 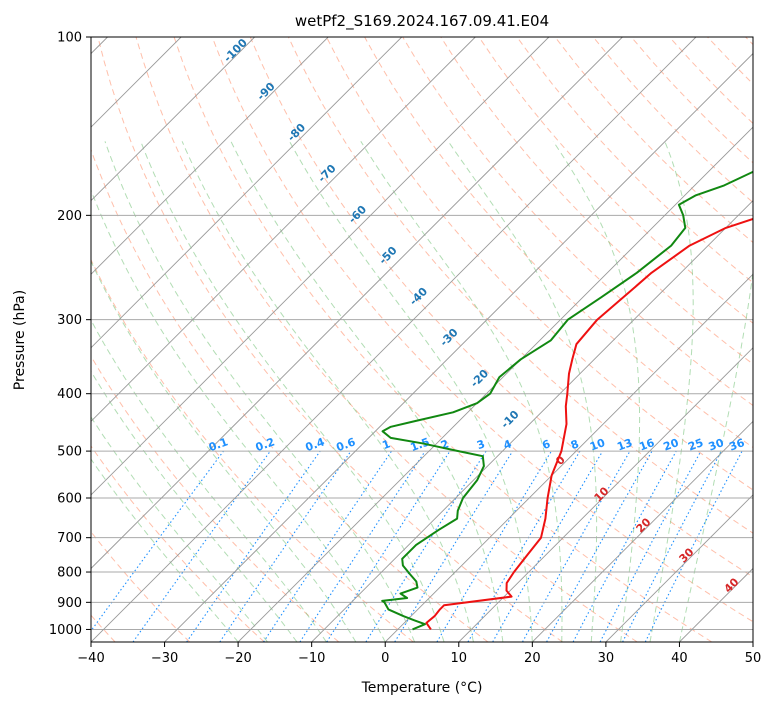 What do you see at coordinates (459, 658) in the screenshot?
I see `x-tick-label: 10` at bounding box center [459, 658].